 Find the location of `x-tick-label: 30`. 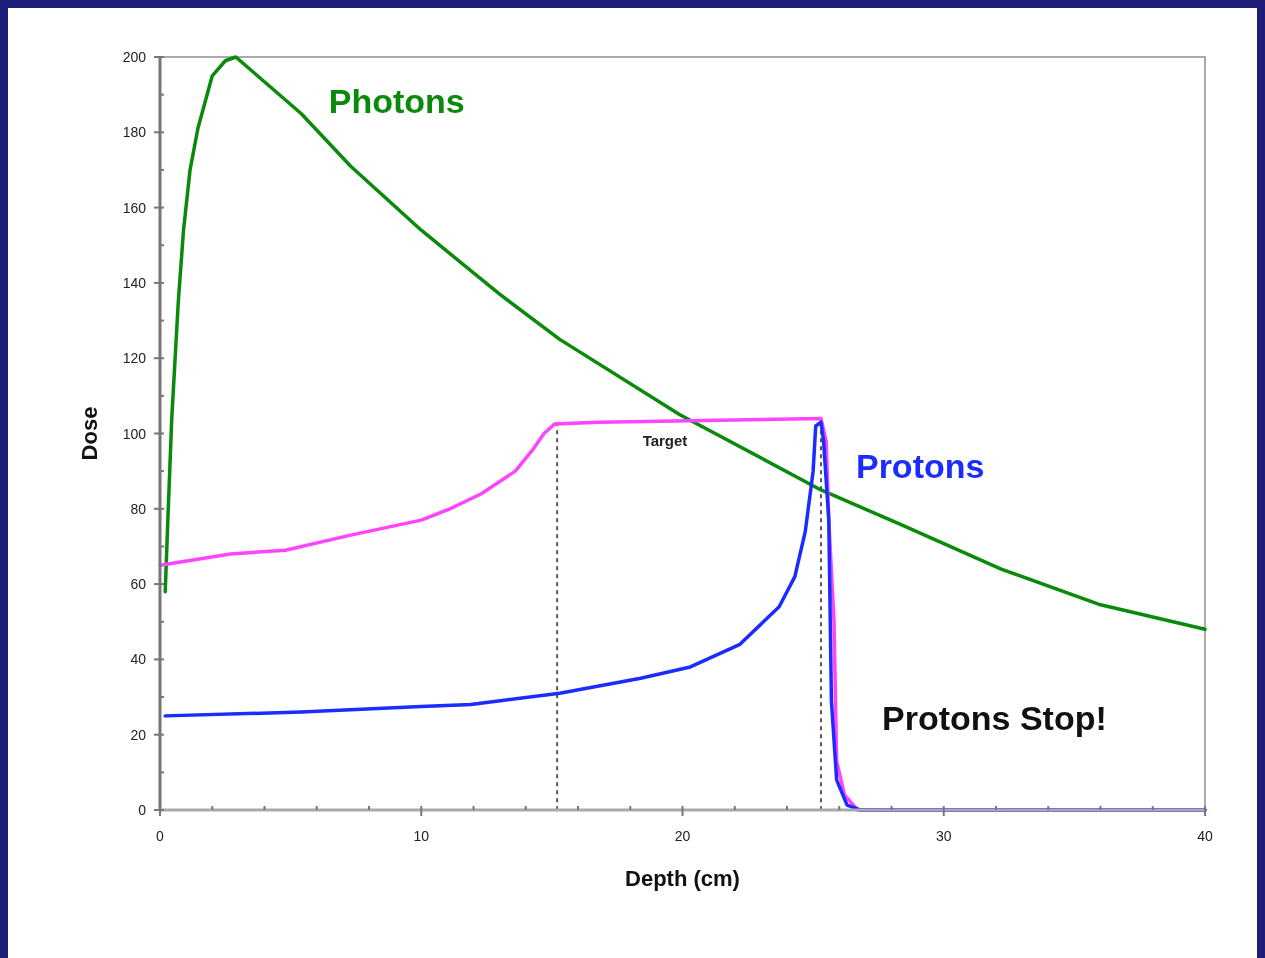

x-tick-label: 30 is located at coordinates (943, 836).